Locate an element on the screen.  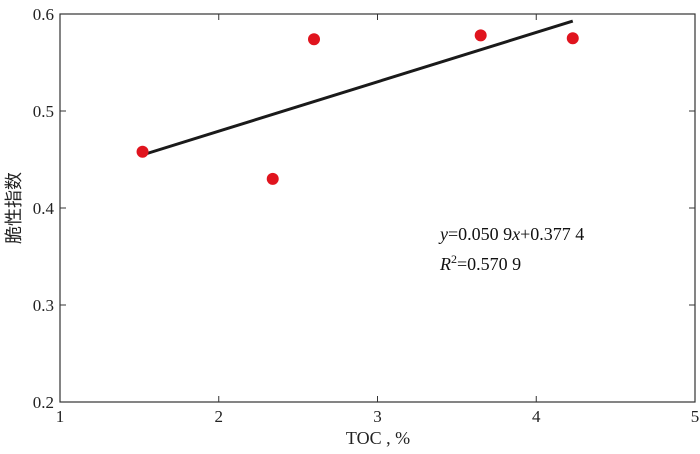
x-tick-label: 1 is located at coordinates (60, 416).